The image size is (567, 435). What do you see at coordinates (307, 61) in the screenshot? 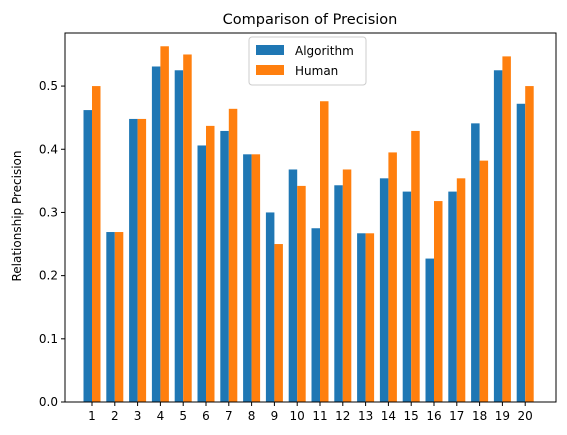
I see `legend: Algorithm Human` at bounding box center [307, 61].